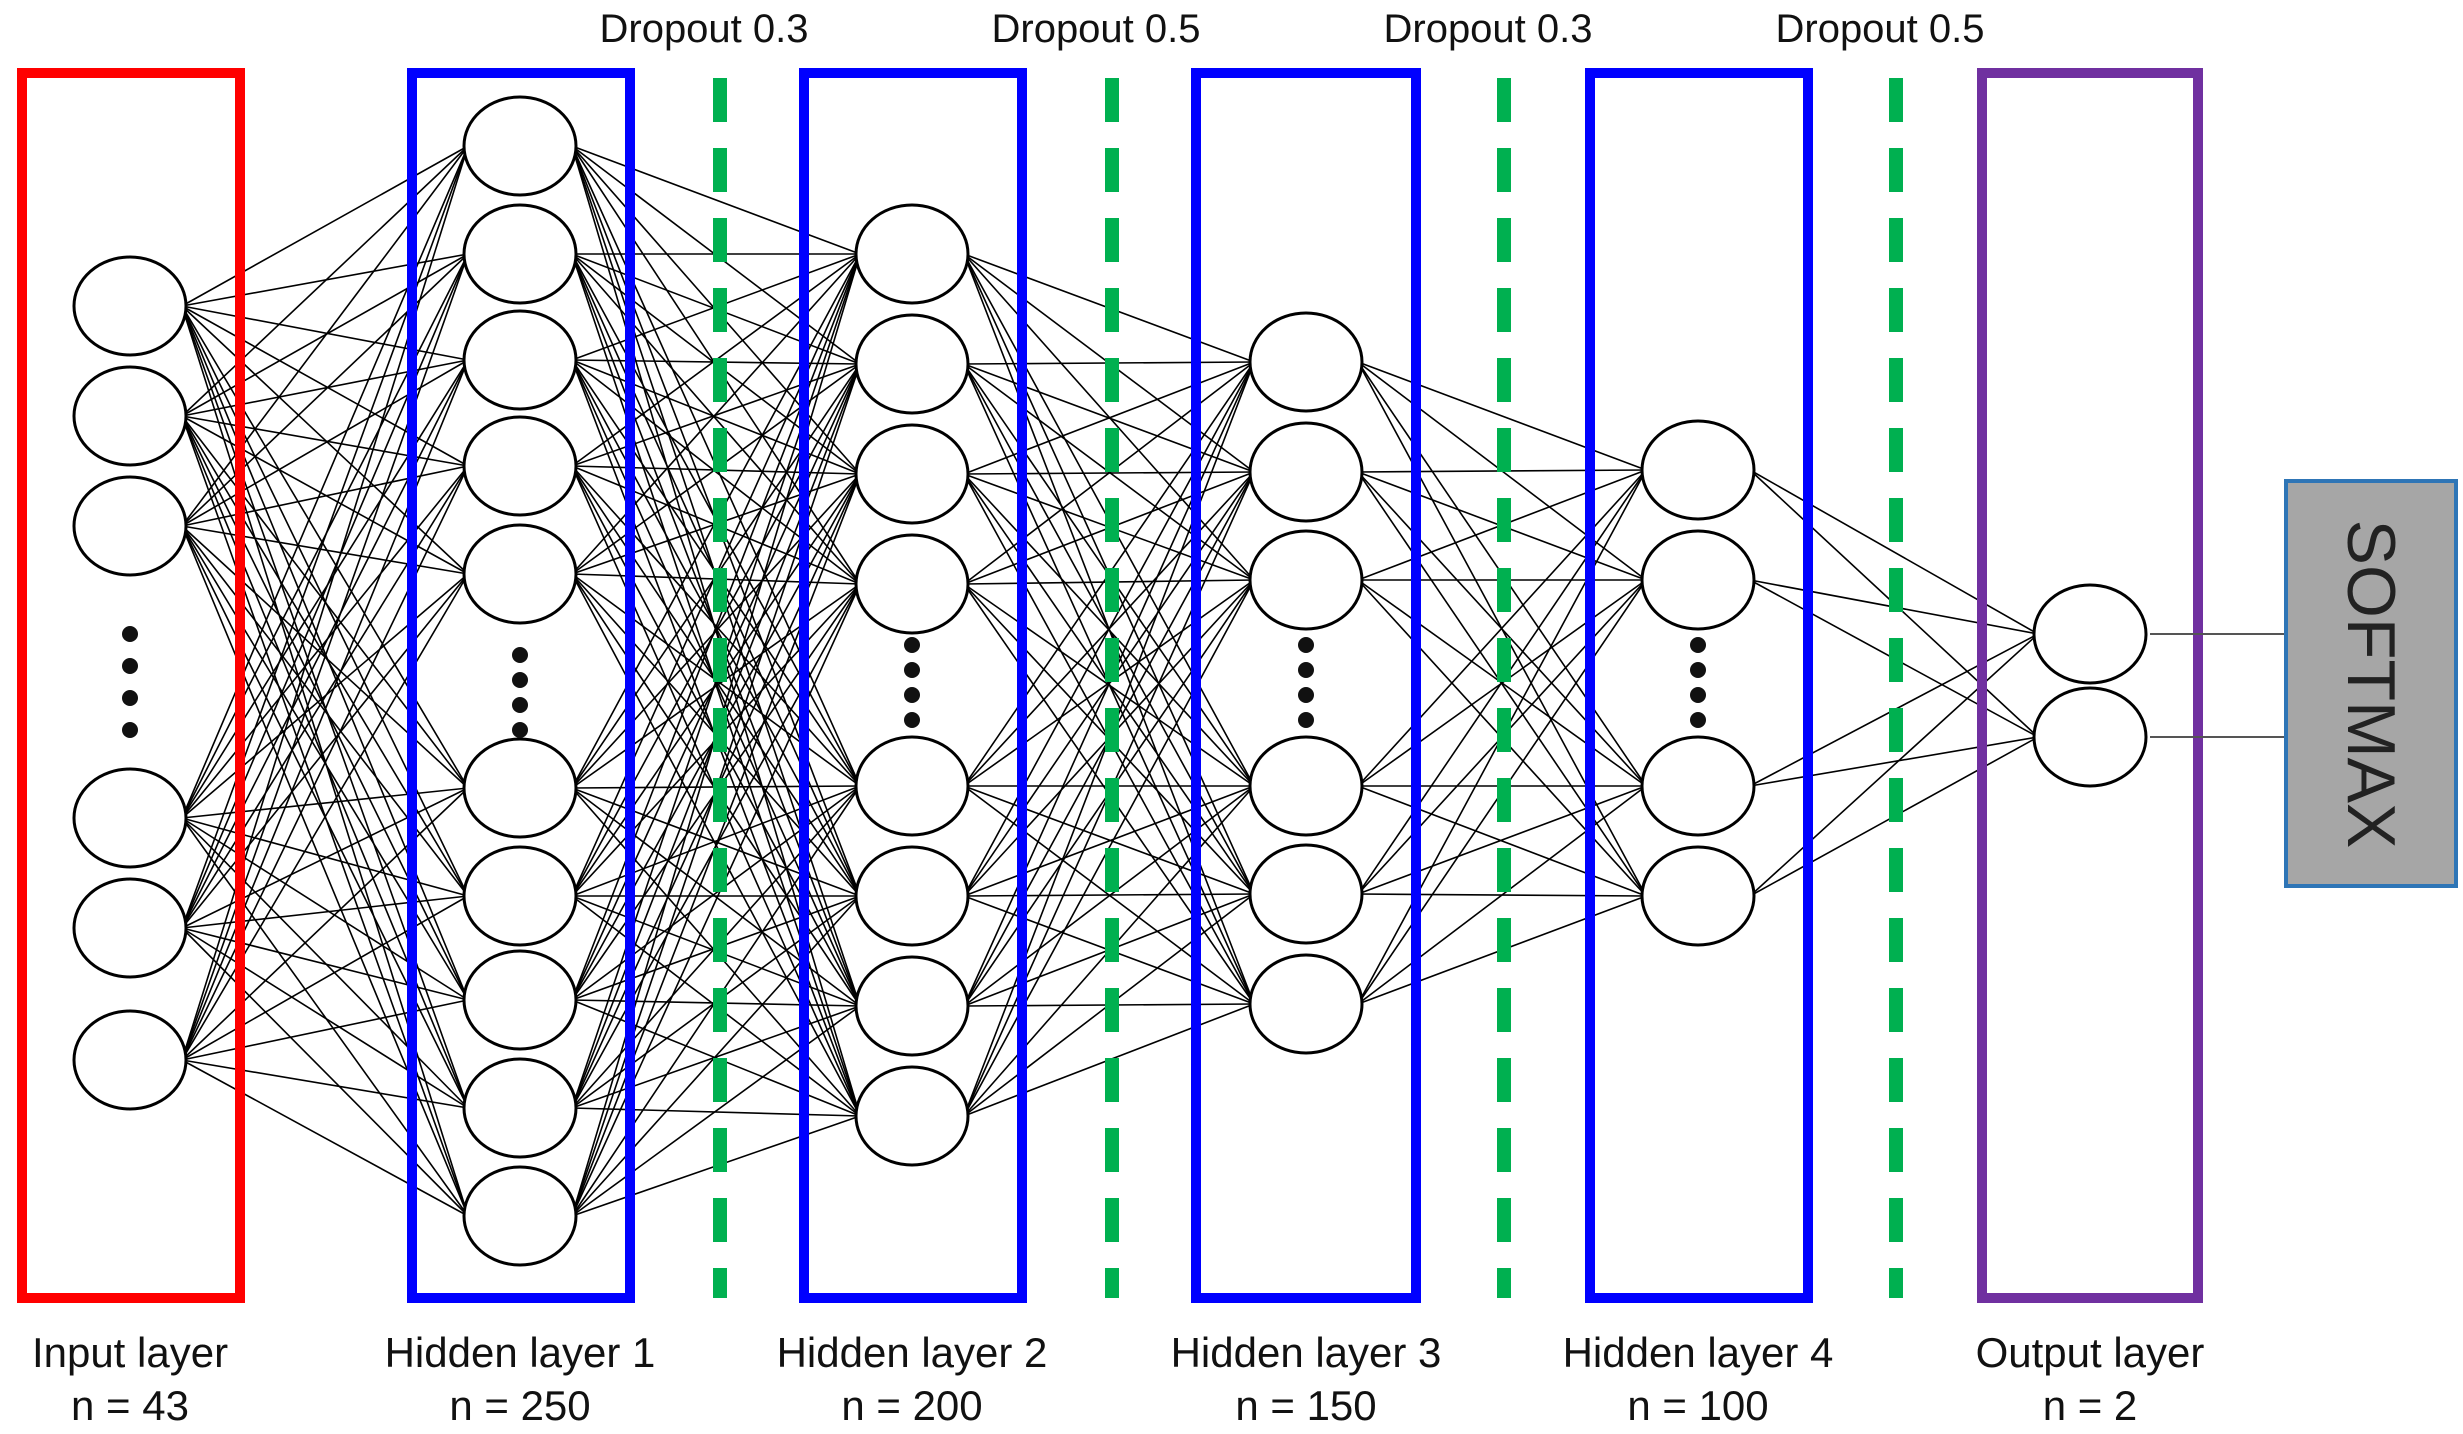  What do you see at coordinates (520, 1352) in the screenshot?
I see `hidden-layer-1-name: Hidden layer 1` at bounding box center [520, 1352].